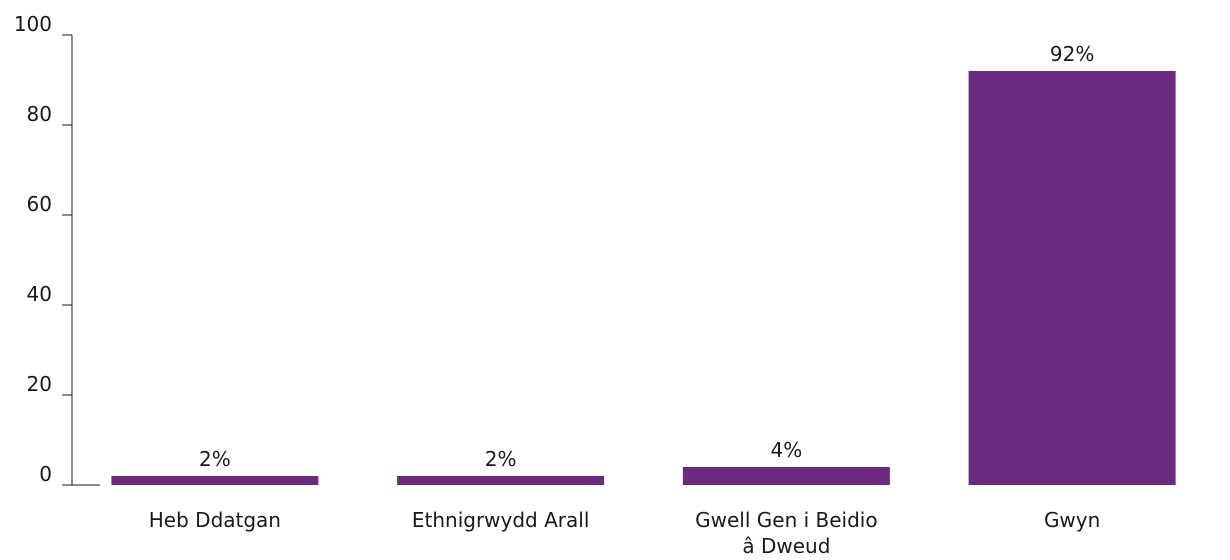  What do you see at coordinates (57, 249) in the screenshot?
I see `y-axis: 0 20 40 60 80 100` at bounding box center [57, 249].